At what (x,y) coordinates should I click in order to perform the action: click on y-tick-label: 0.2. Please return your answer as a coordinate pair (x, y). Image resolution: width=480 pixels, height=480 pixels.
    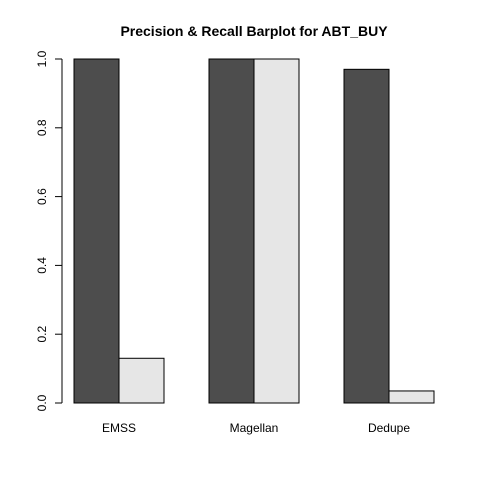
    Looking at the image, I should click on (42, 334).